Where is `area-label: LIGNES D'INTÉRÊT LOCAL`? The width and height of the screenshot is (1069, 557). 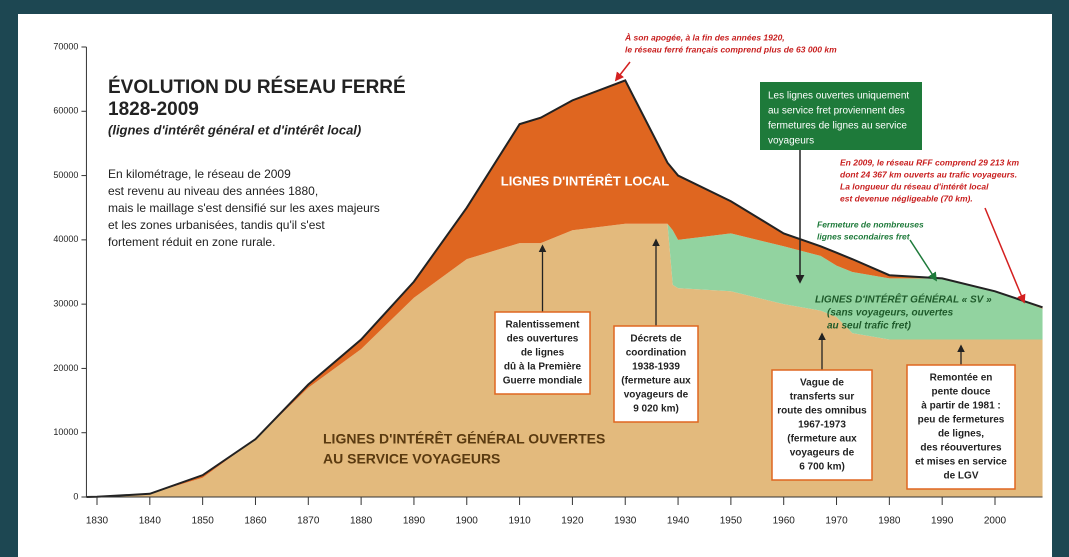 area-label: LIGNES D'INTÉRÊT LOCAL is located at coordinates (585, 180).